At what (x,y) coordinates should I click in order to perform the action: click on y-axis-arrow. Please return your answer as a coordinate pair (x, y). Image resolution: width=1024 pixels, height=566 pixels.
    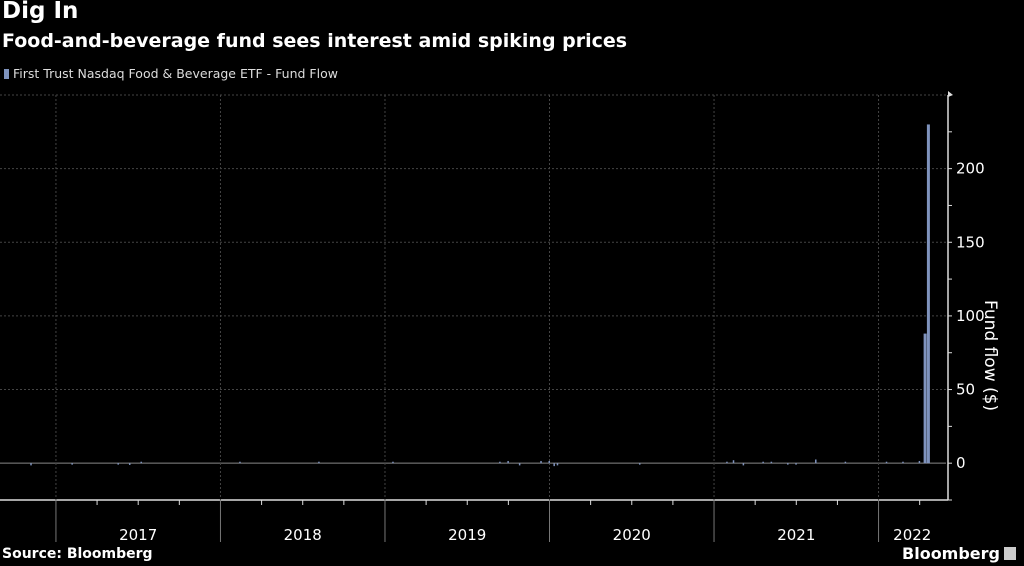
    Looking at the image, I should click on (950, 94).